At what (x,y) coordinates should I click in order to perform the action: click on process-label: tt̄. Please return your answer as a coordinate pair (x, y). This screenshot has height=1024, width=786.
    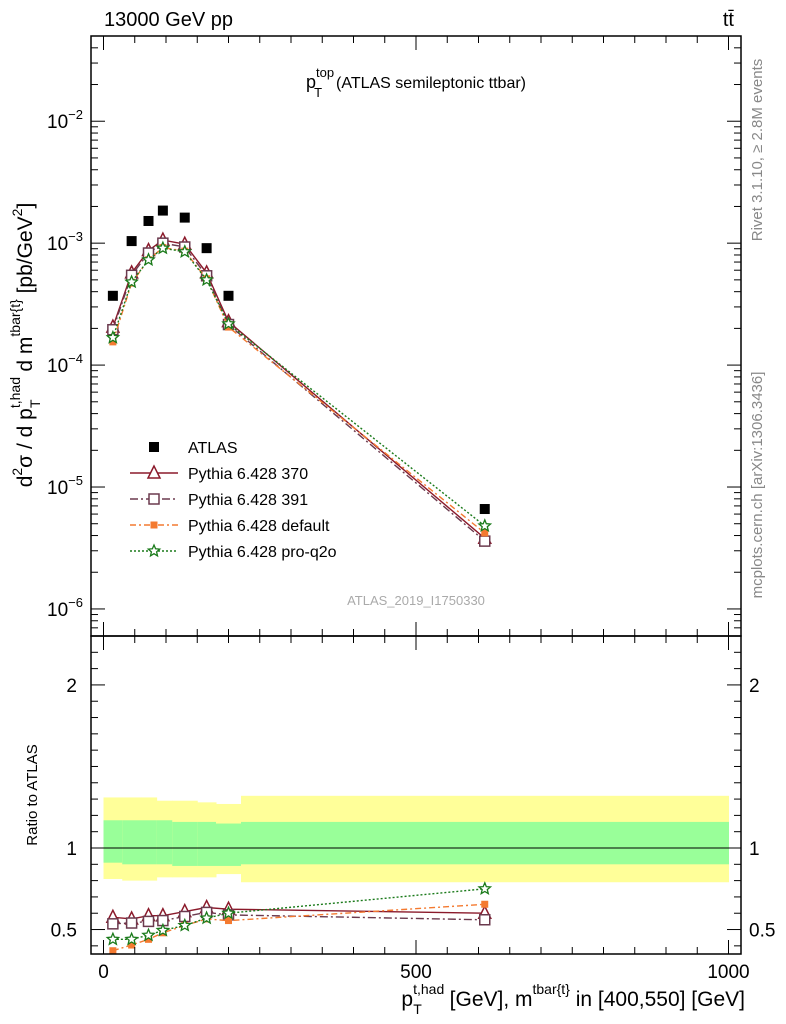
    Looking at the image, I should click on (729, 20).